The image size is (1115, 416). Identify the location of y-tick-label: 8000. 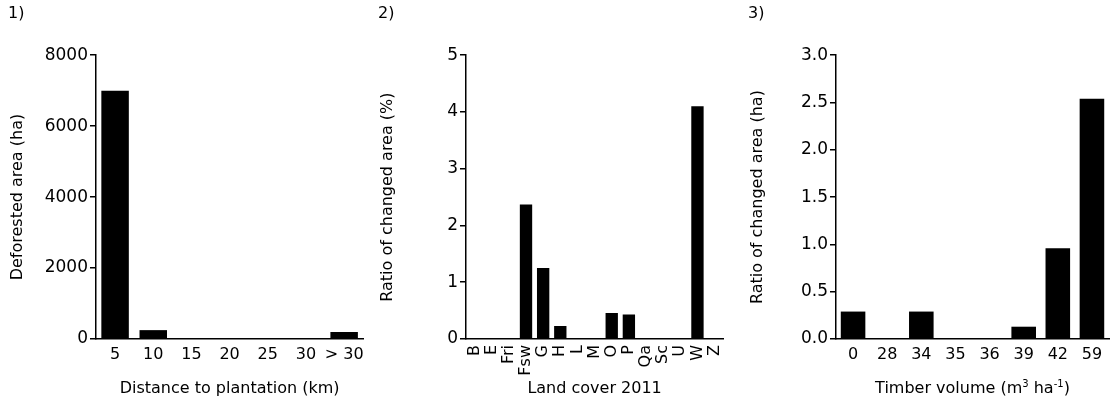
(66, 53).